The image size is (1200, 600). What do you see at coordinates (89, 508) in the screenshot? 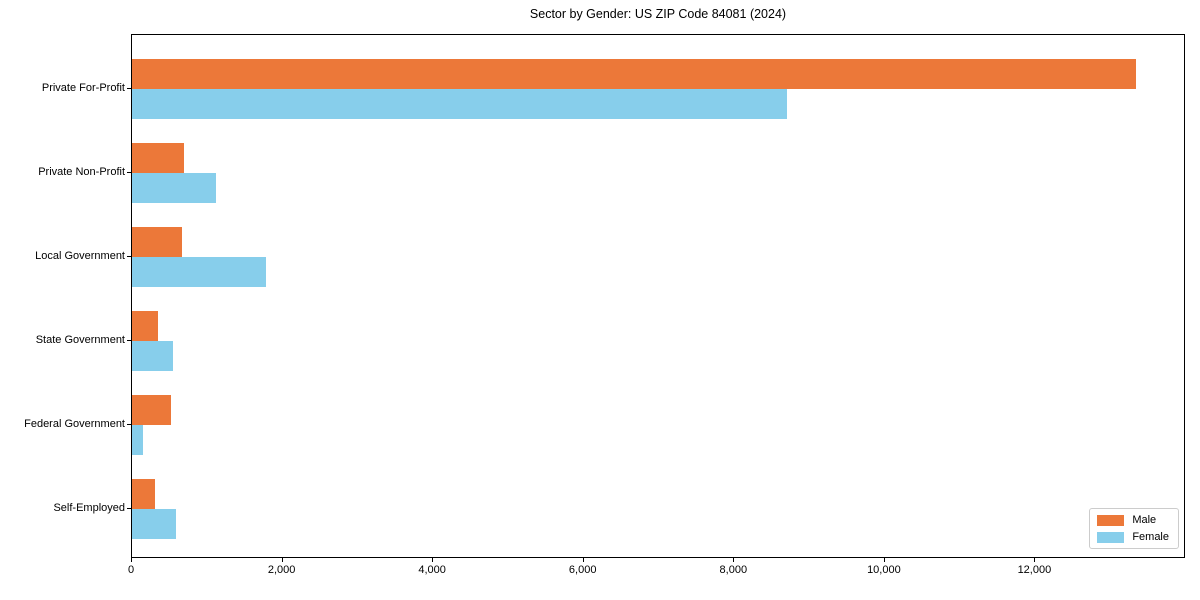
I see `y-tick-label-self-employed: Self-Employed` at bounding box center [89, 508].